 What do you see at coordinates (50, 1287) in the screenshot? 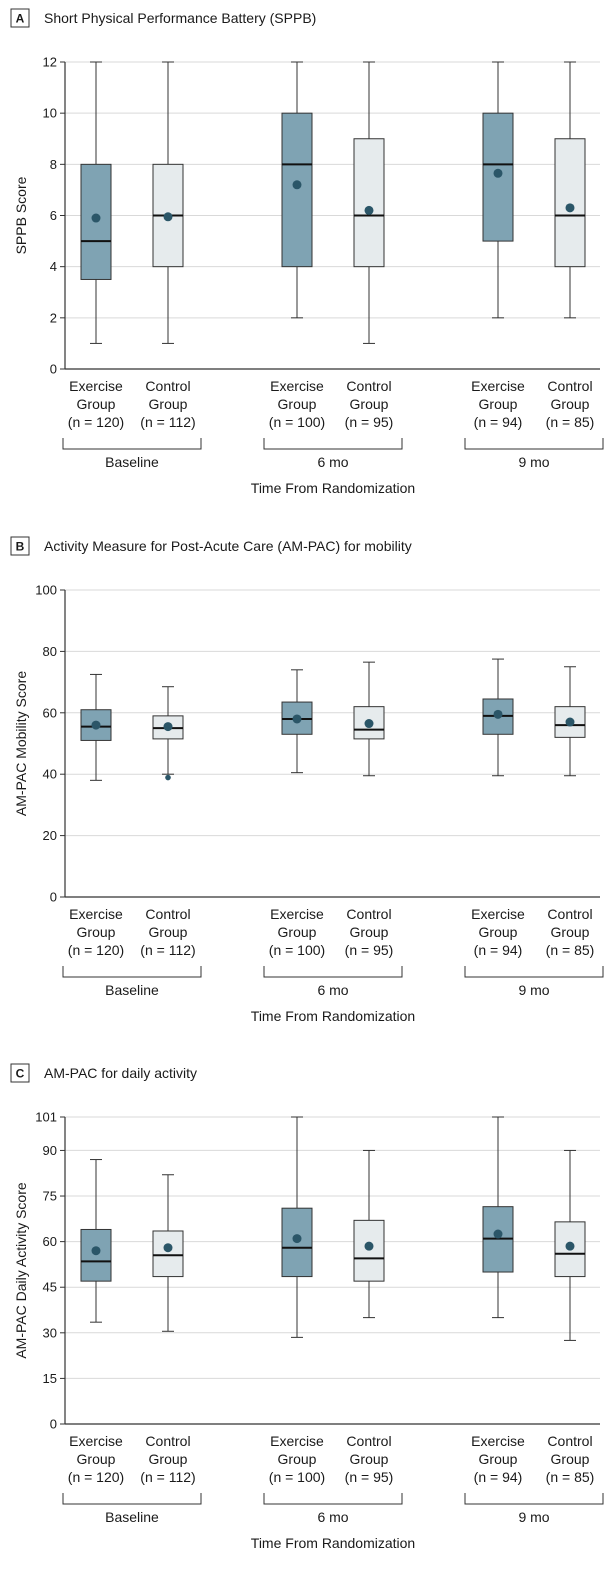
I see `y-tick-label: 45` at bounding box center [50, 1287].